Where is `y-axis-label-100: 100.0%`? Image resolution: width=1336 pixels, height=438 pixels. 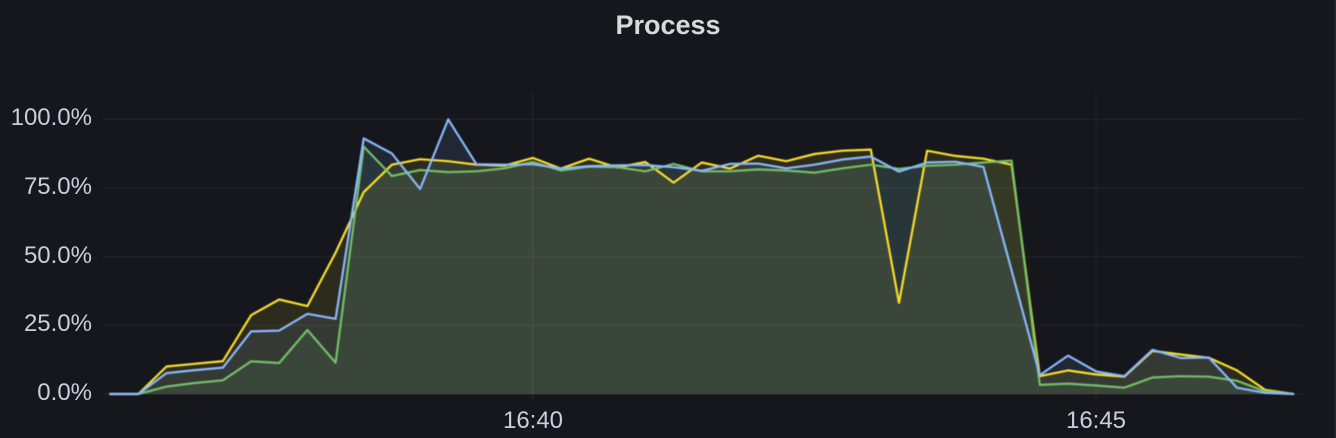 y-axis-label-100: 100.0% is located at coordinates (51, 117).